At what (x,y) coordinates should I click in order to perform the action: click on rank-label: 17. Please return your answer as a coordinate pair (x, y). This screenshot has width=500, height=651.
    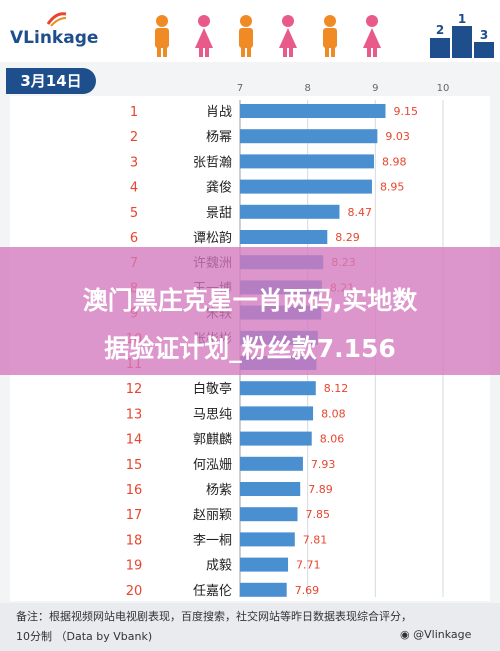
    Looking at the image, I should click on (134, 515).